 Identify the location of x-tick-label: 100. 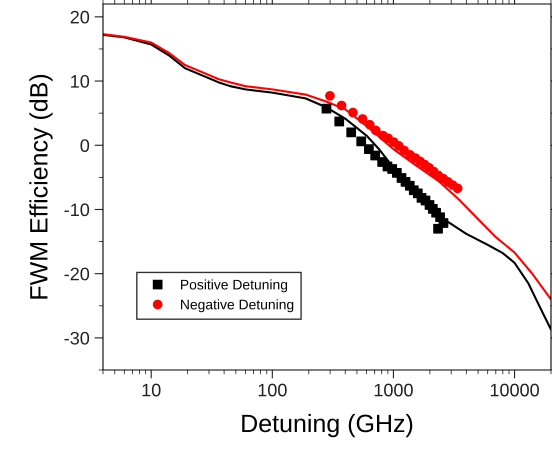
(272, 390).